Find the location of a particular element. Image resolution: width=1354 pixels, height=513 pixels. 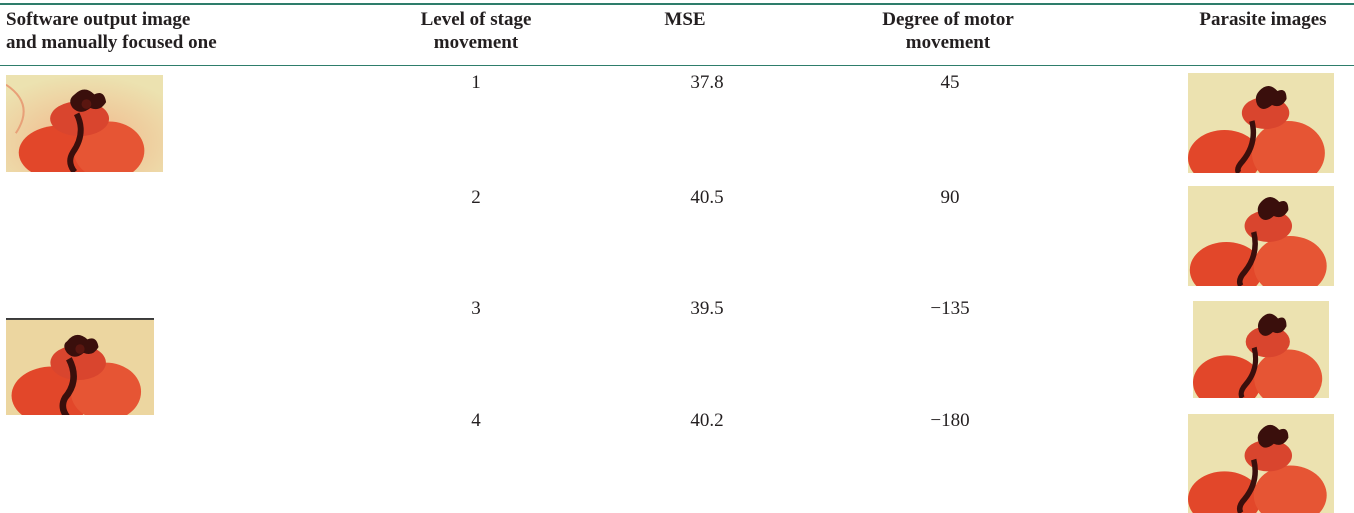

header-parasite-images: Parasite images is located at coordinates (1263, 19).